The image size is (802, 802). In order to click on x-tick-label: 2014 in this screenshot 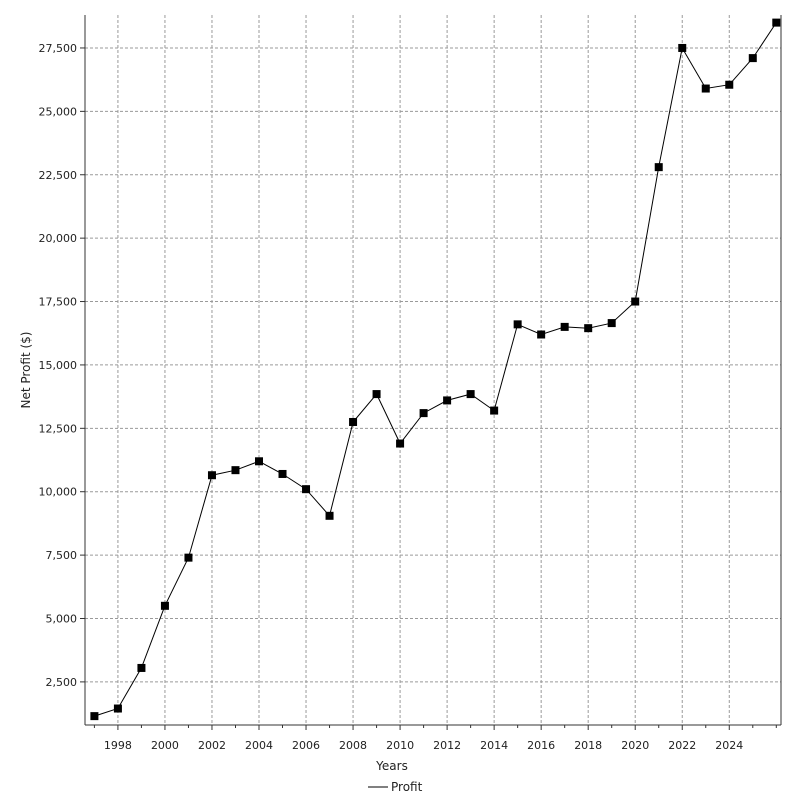, I will do `click(494, 745)`.